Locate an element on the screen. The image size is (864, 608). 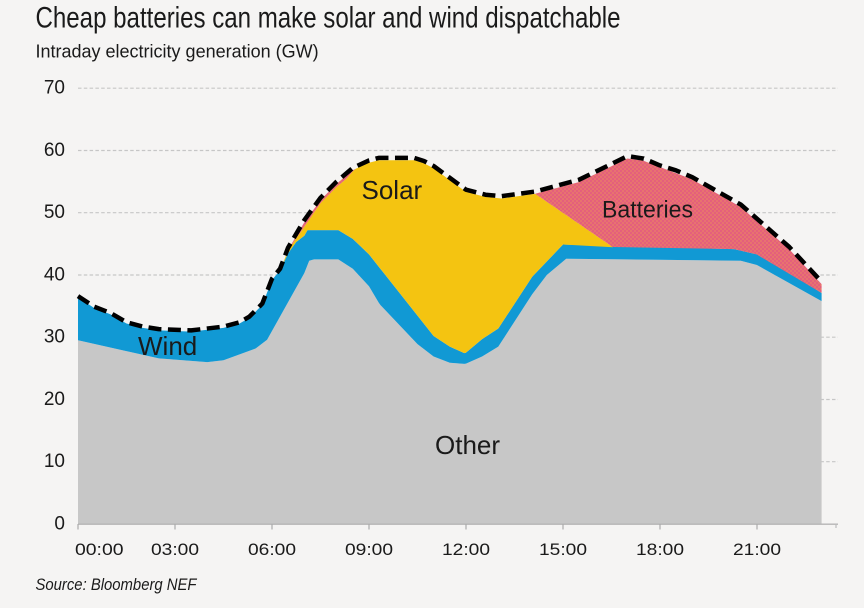
svg-text: Solar is located at coordinates (392, 190).